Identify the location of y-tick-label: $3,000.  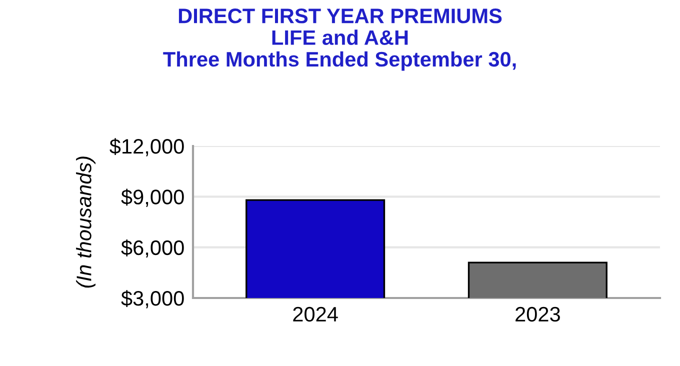
(152, 299).